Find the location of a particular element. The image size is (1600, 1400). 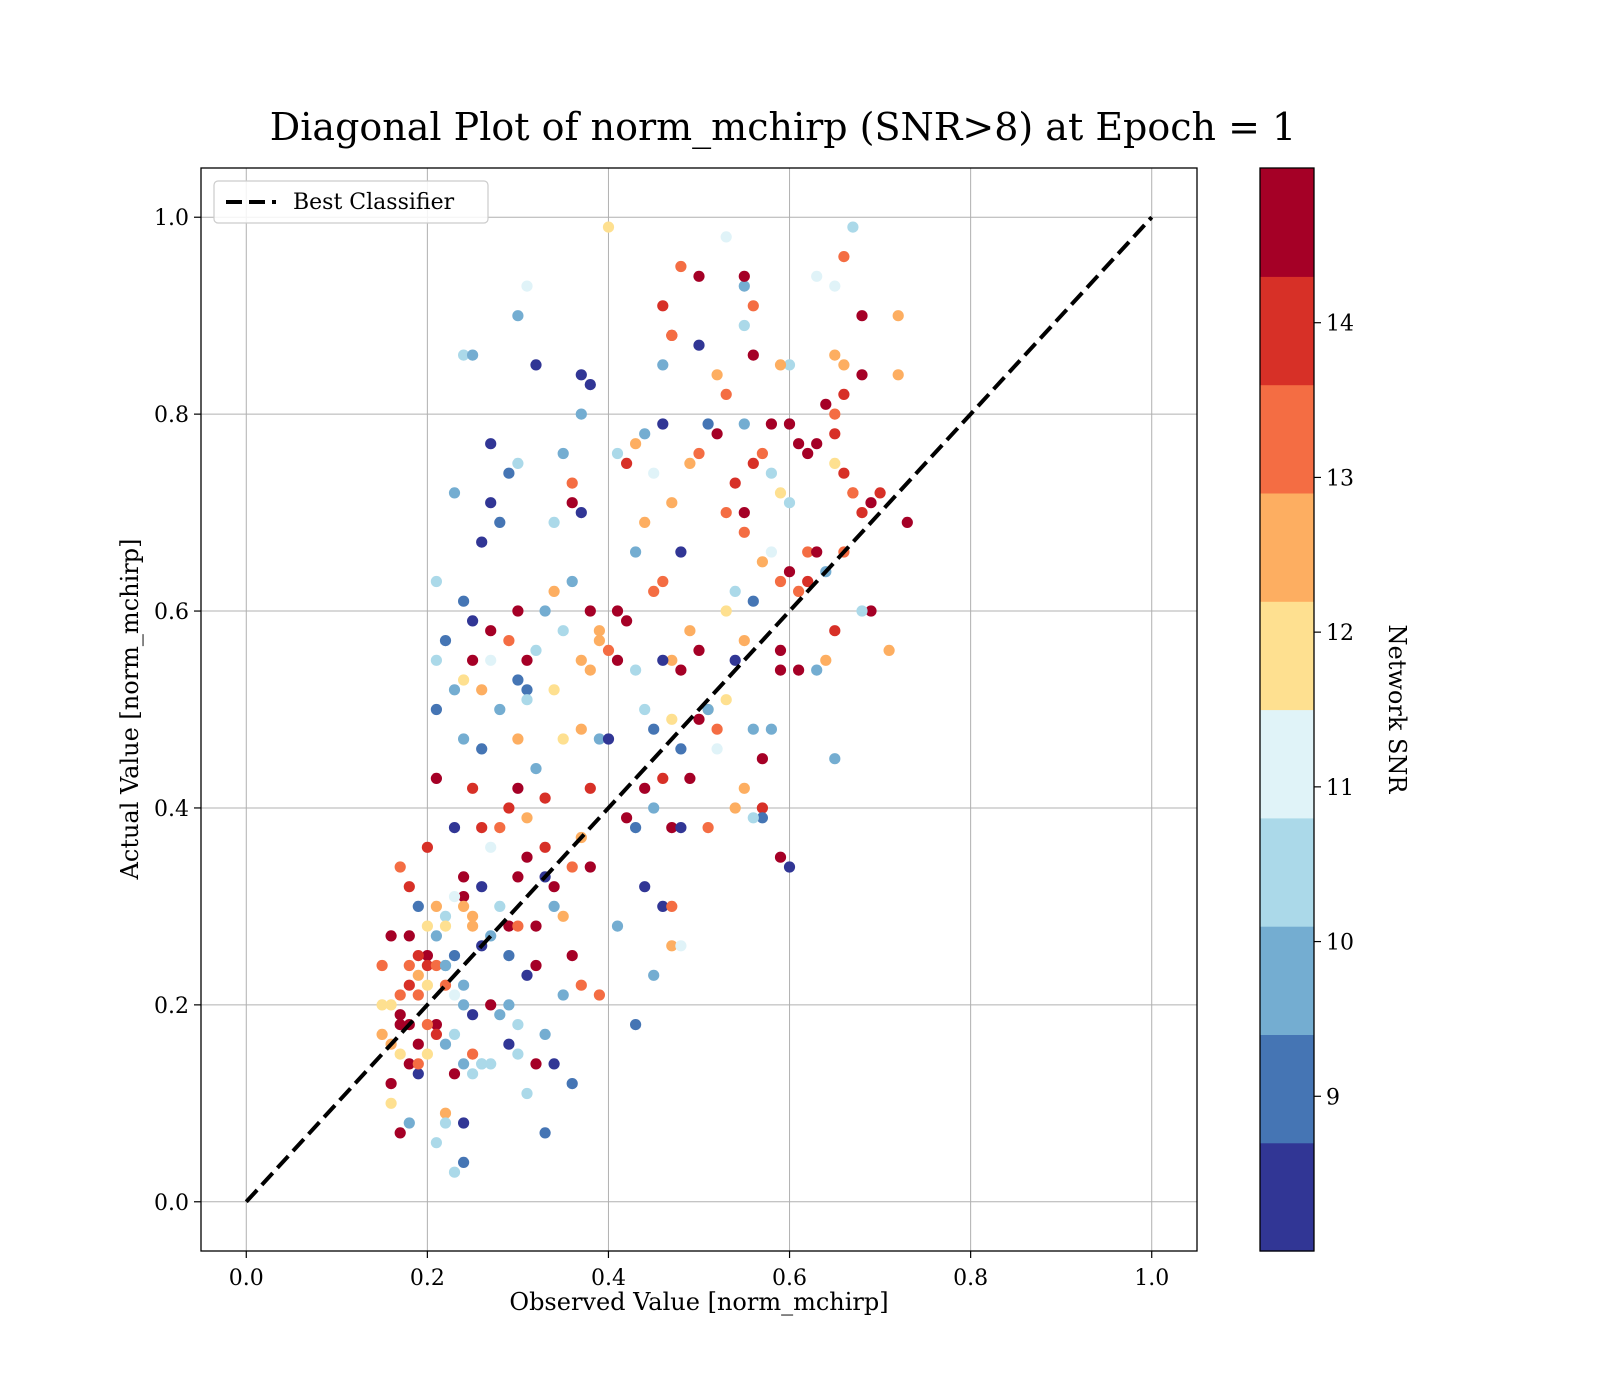

x-axis-ticks: 0.0 0.2 0.4 0.6 0.8 1.0 is located at coordinates (699, 1271).